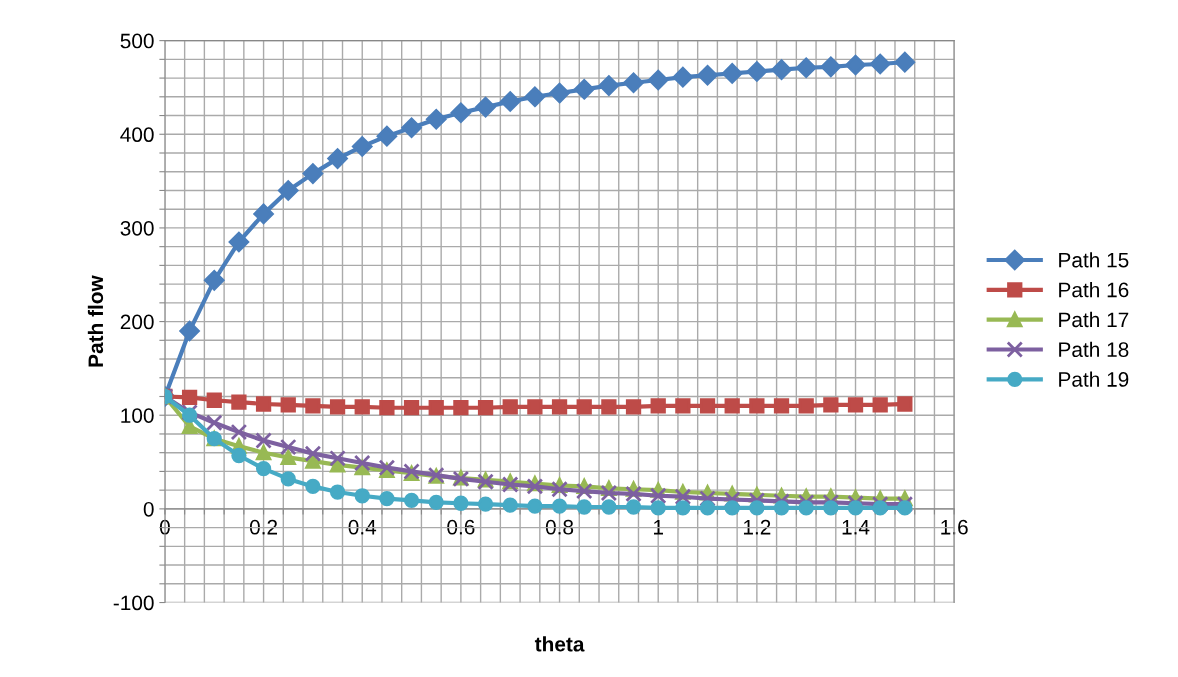 This screenshot has width=1178, height=677. I want to click on y-tick-label: 500, so click(137, 41).